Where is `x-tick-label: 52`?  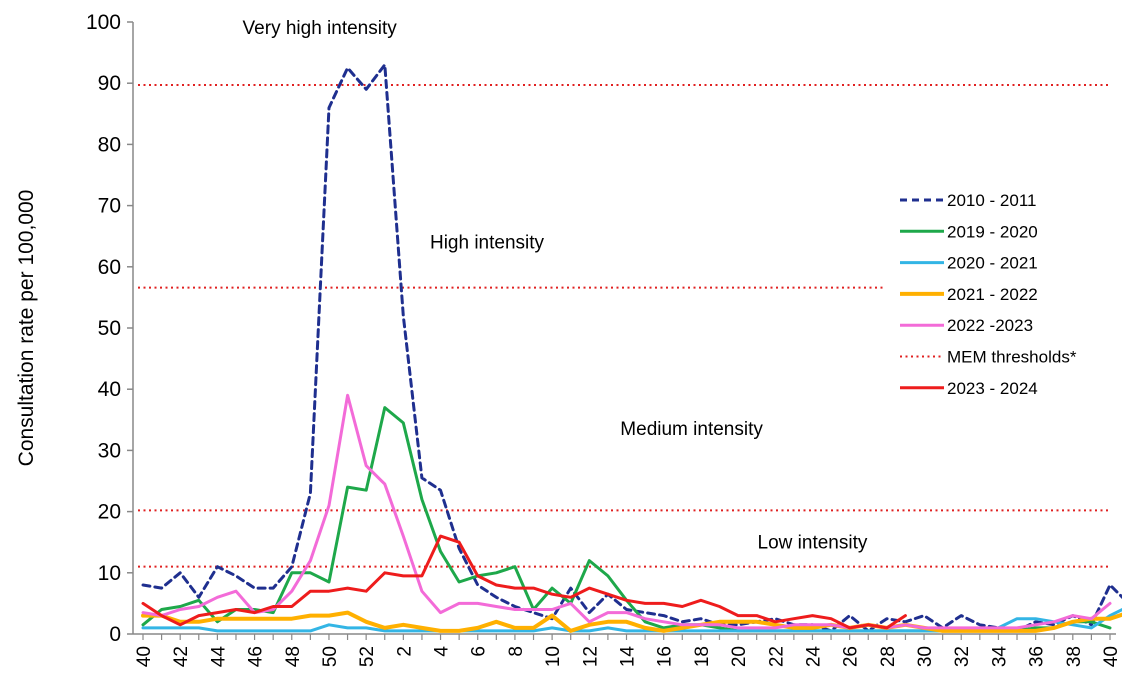 x-tick-label: 52 is located at coordinates (367, 656).